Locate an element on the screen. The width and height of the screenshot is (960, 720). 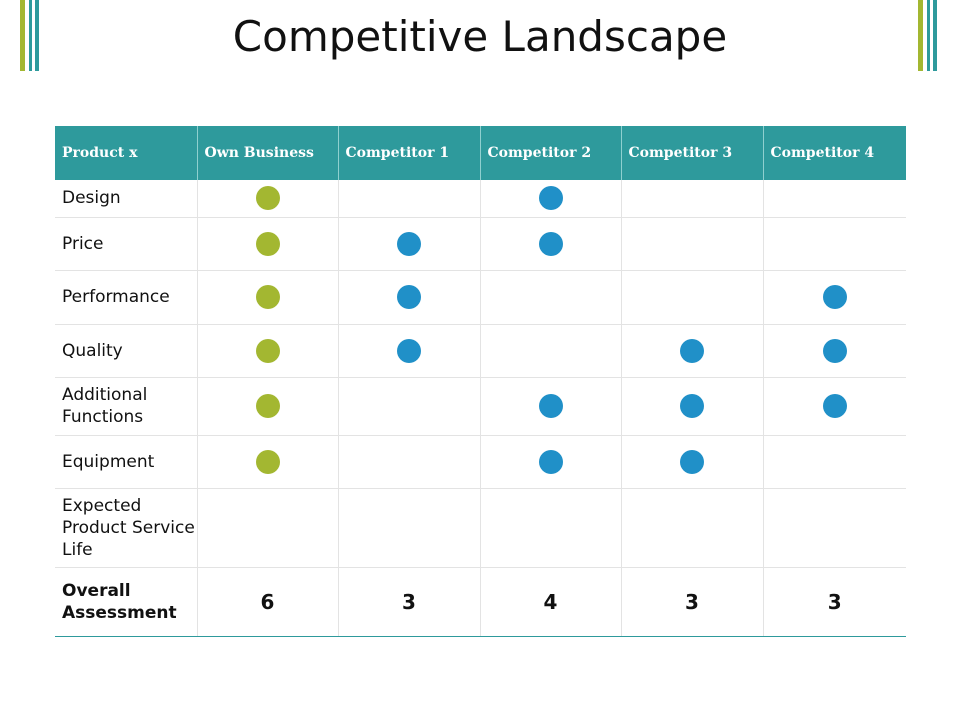
row-label: Expected Product Service Life is located at coordinates (126, 528).